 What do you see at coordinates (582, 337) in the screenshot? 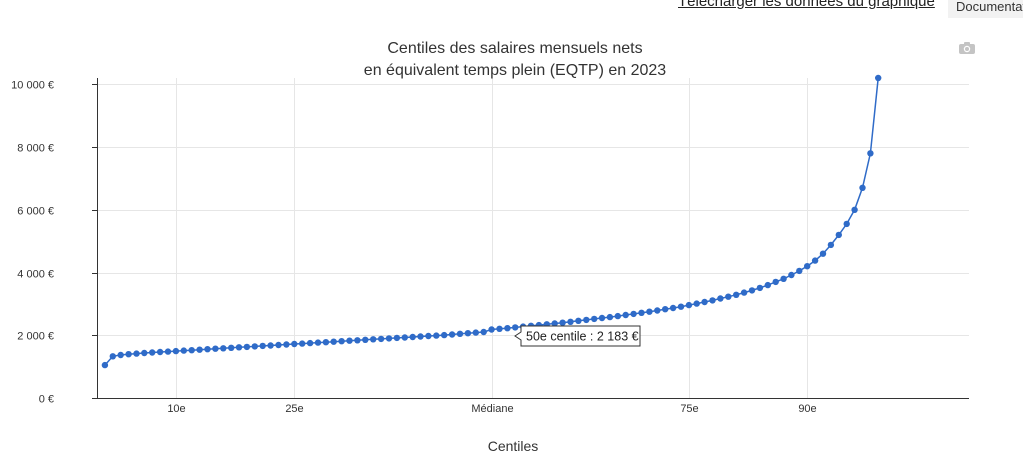
I see `tooltip-text: 50e centile : 2 183 €` at bounding box center [582, 337].